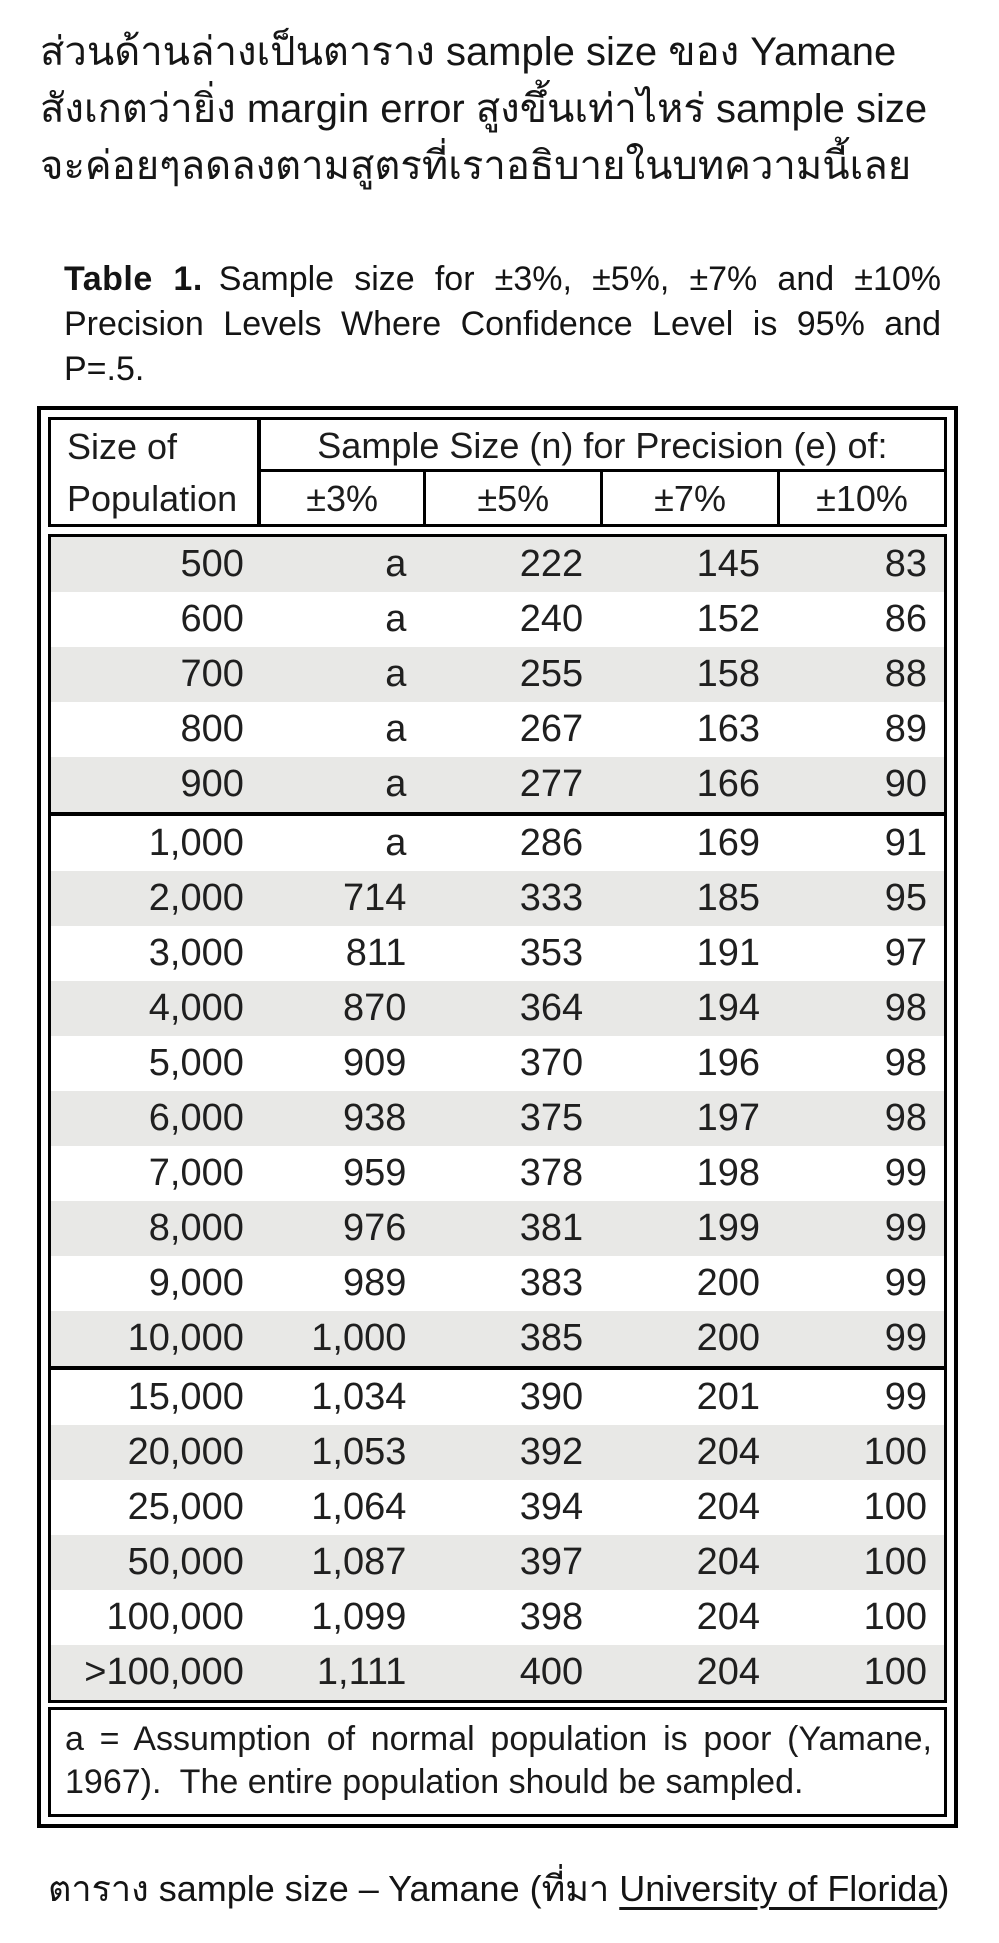 Image resolution: width=999 pixels, height=1943 pixels. What do you see at coordinates (212, 619) in the screenshot?
I see `population-cell: 600` at bounding box center [212, 619].